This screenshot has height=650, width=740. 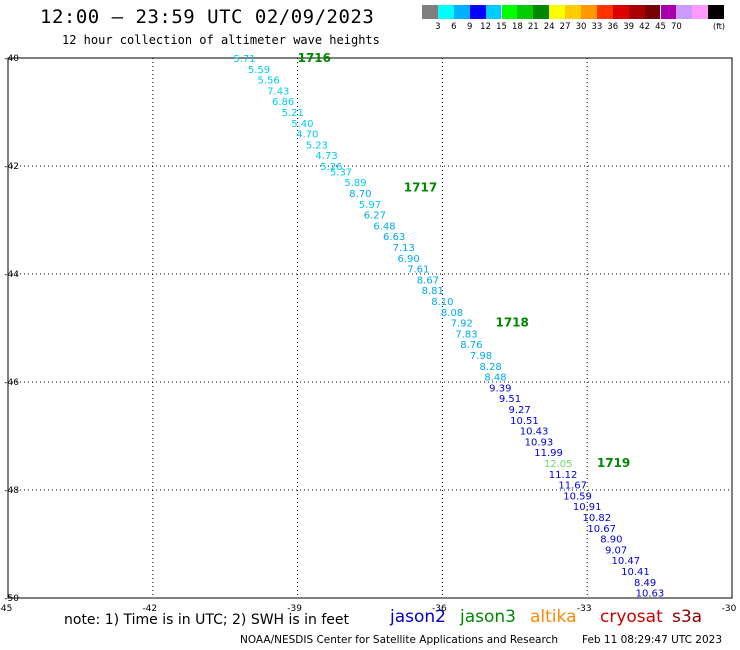 I want to click on wave-height-point: 6.90, so click(x=408, y=259).